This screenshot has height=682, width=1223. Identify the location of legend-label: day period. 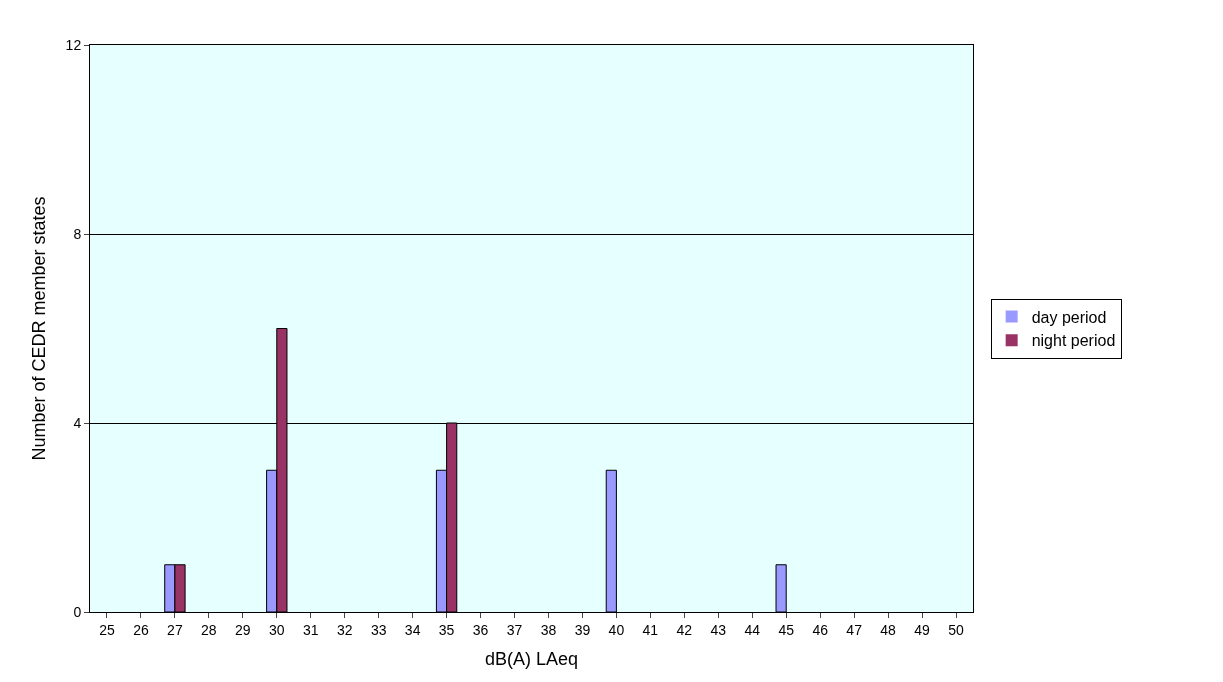
(1069, 317).